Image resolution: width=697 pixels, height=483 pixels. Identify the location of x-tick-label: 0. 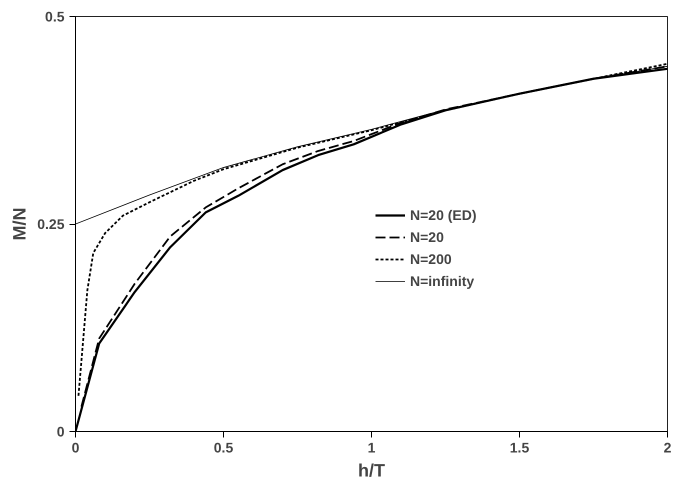
(76, 448).